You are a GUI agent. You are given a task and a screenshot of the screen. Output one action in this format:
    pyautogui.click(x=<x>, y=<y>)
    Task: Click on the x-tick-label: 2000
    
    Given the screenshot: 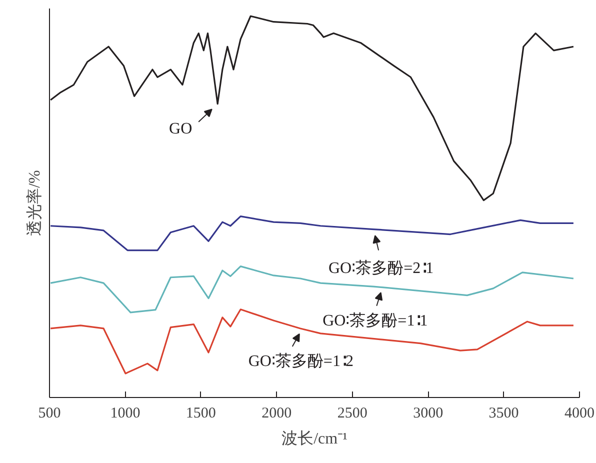 What is the action you would take?
    pyautogui.click(x=277, y=414)
    